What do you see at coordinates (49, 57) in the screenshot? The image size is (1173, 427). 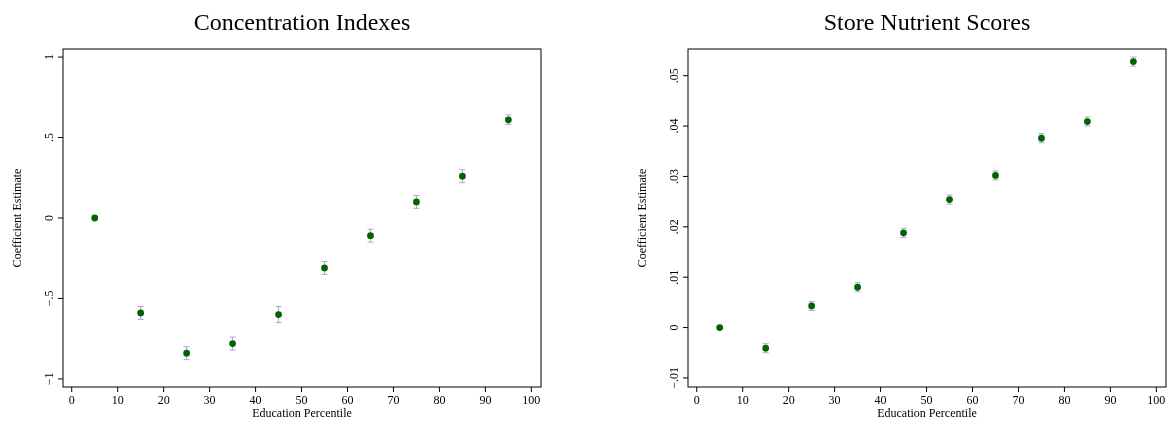 I see `y-tick-label: 1` at bounding box center [49, 57].